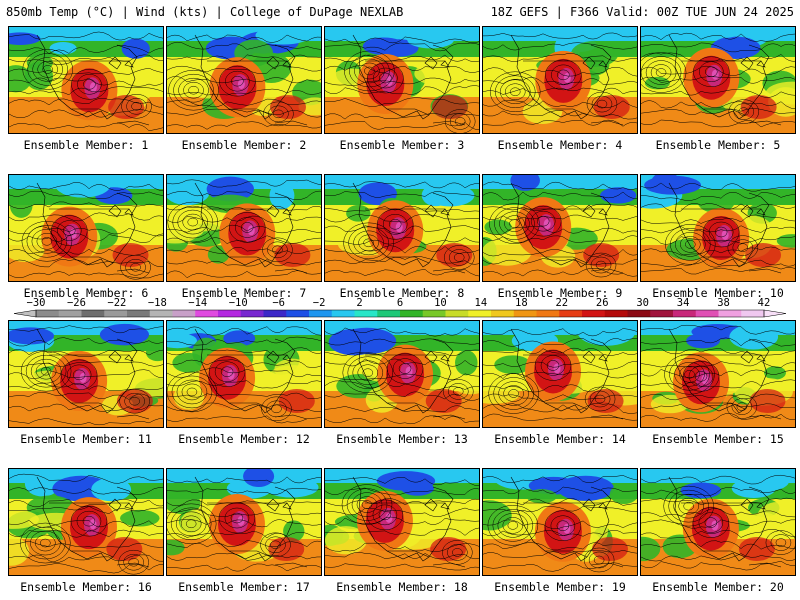  What do you see at coordinates (776, 439) in the screenshot?
I see `member-number: 15` at bounding box center [776, 439].